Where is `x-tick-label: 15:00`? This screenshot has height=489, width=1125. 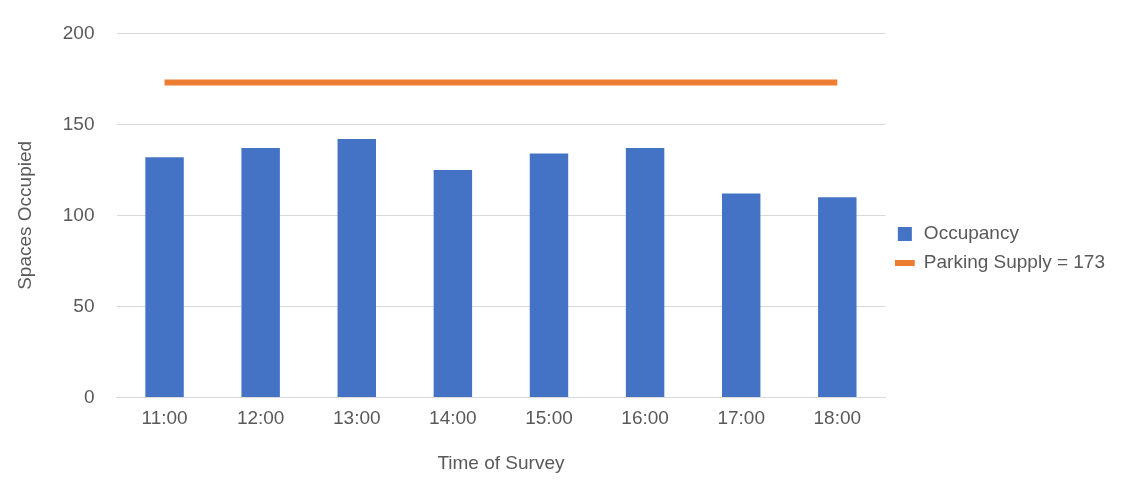
x-tick-label: 15:00 is located at coordinates (549, 418).